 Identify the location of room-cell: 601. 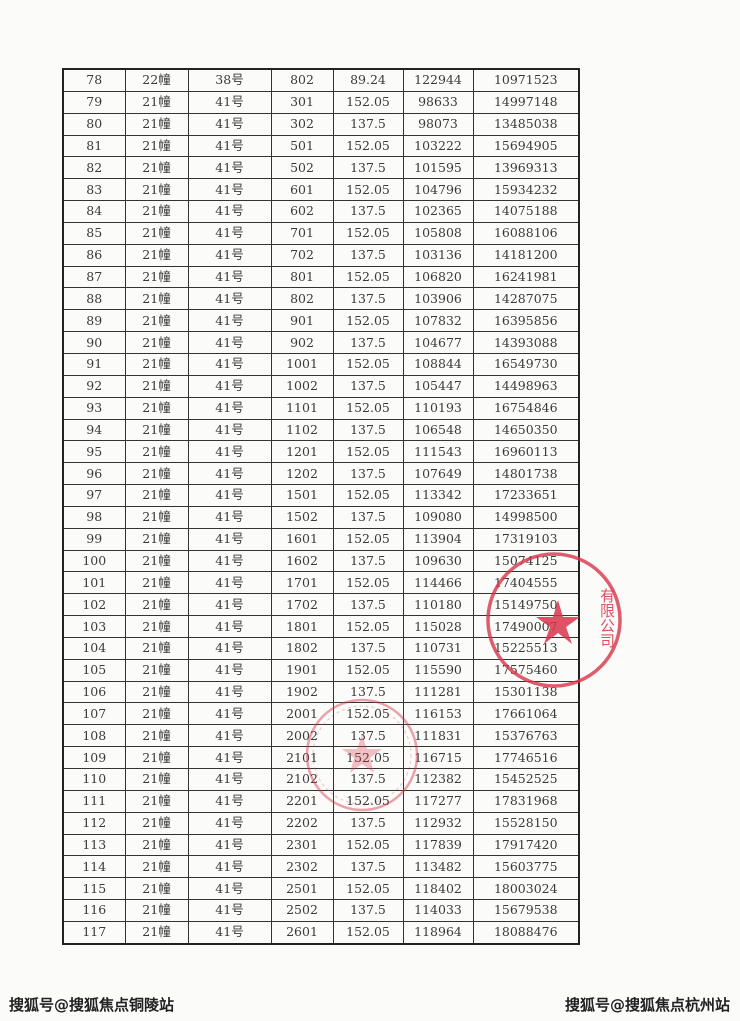
(302, 190).